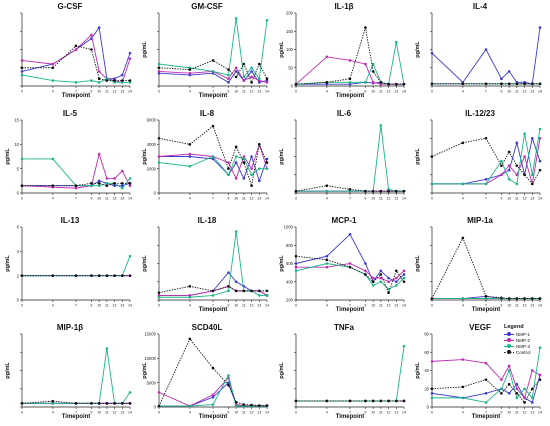  I want to click on chart-title: IL-13, so click(70, 220).